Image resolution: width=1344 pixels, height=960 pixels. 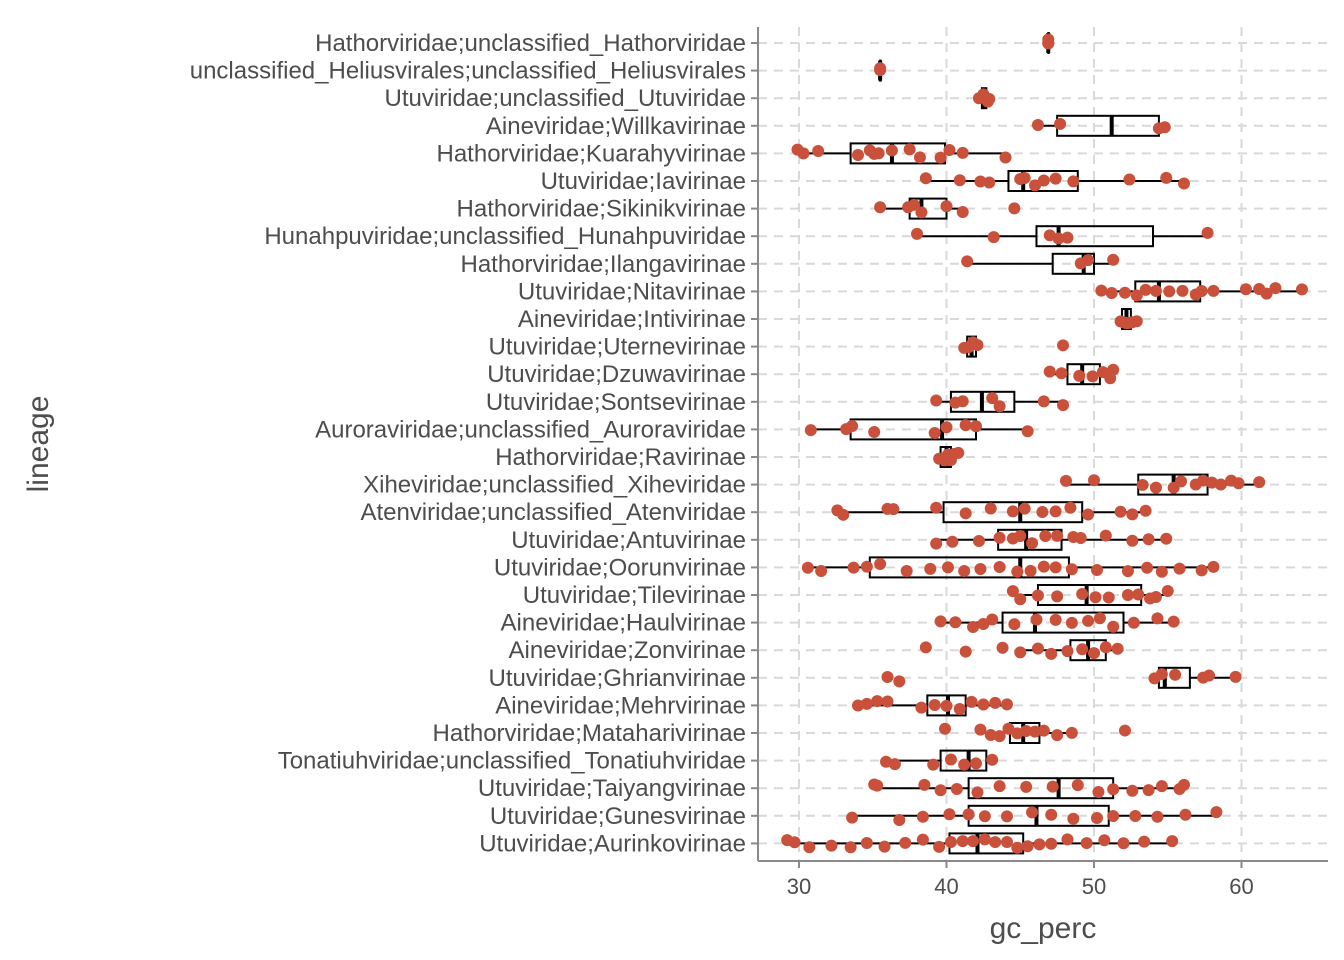 What do you see at coordinates (612, 788) in the screenshot?
I see `category-label: Utuviridae;Taiyangvirinae` at bounding box center [612, 788].